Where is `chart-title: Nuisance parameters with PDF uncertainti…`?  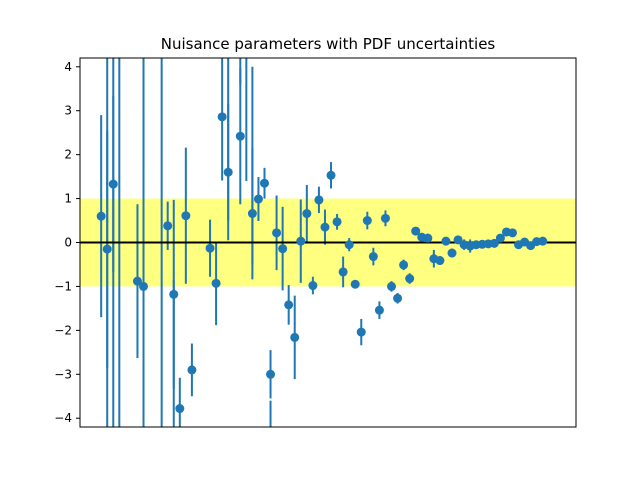
chart-title: Nuisance parameters with PDF uncertainti… is located at coordinates (328, 44).